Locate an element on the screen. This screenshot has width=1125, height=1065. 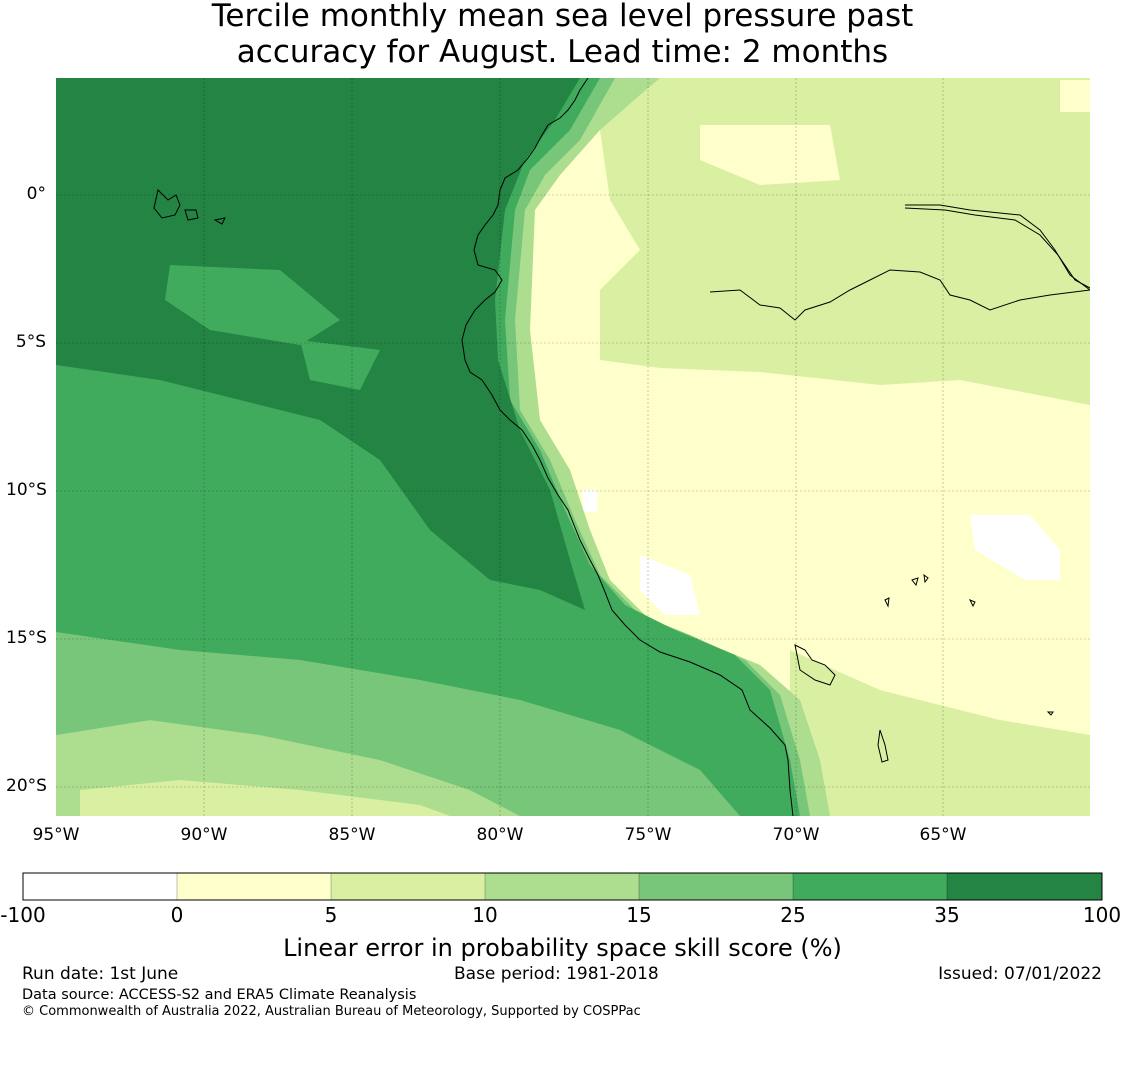
lat-tick-15s: 15°S is located at coordinates (26, 638).